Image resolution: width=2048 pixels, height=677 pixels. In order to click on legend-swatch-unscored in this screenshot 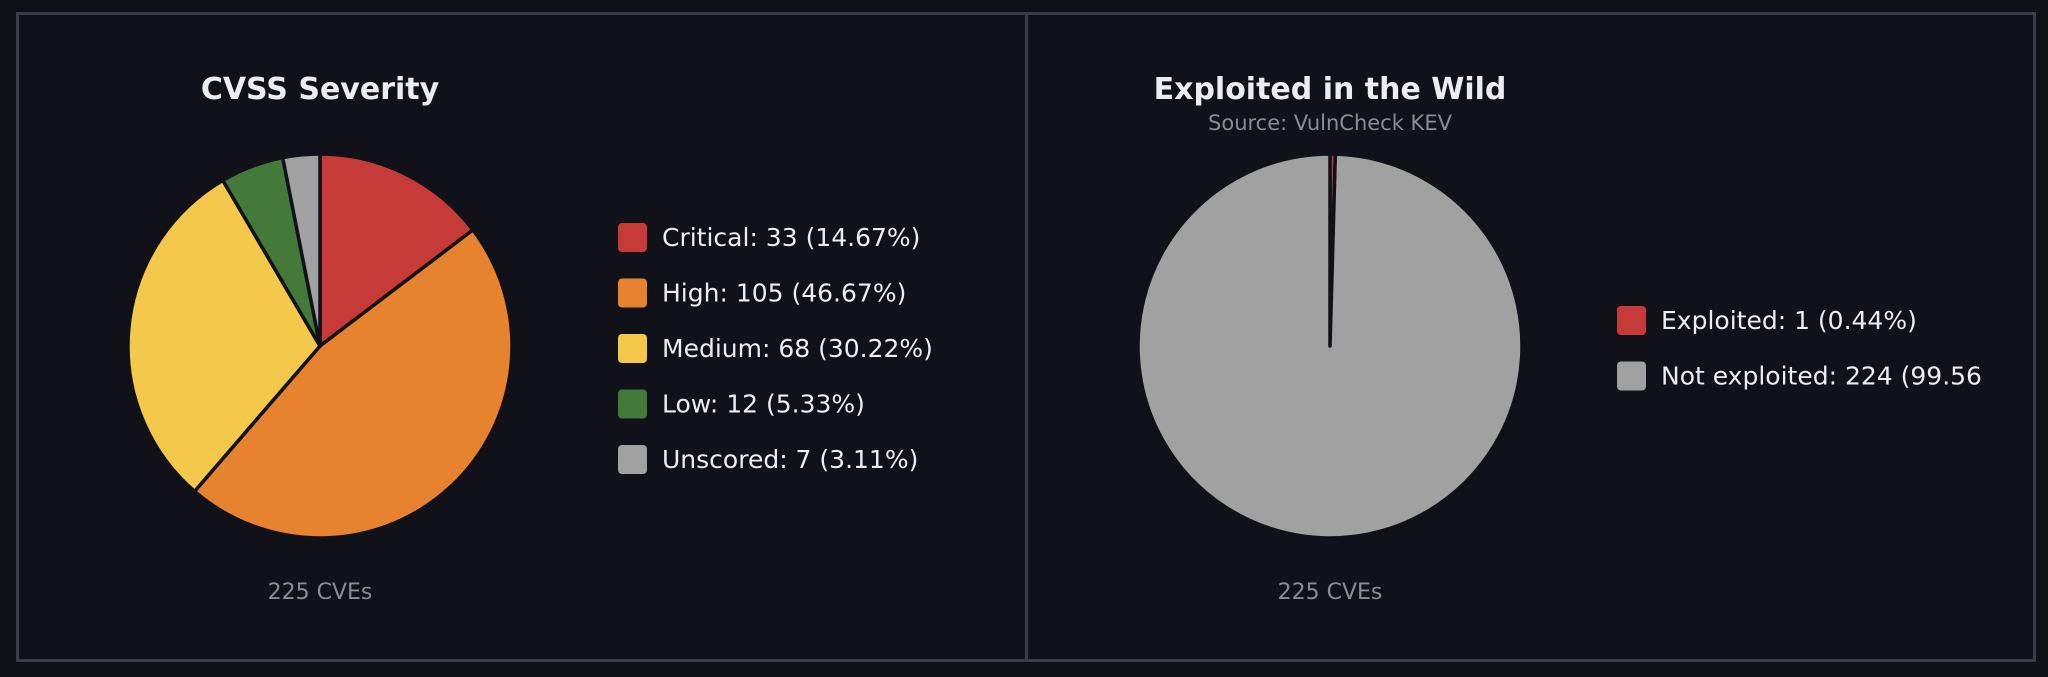, I will do `click(632, 459)`.